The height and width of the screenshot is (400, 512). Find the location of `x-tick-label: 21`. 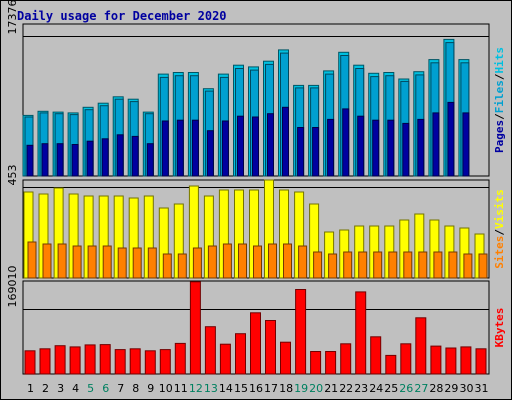

x-tick-label: 21 is located at coordinates (331, 388).